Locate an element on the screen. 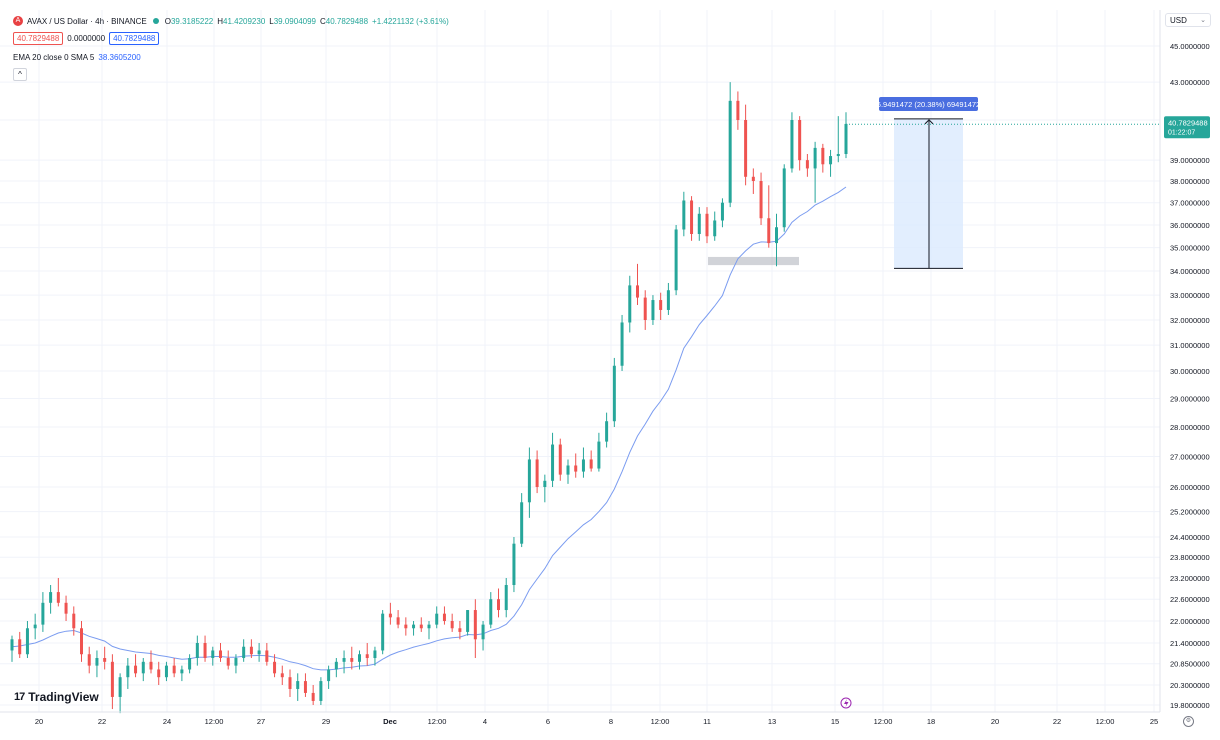  sell-price-button: 40.7829488 is located at coordinates (38, 38).